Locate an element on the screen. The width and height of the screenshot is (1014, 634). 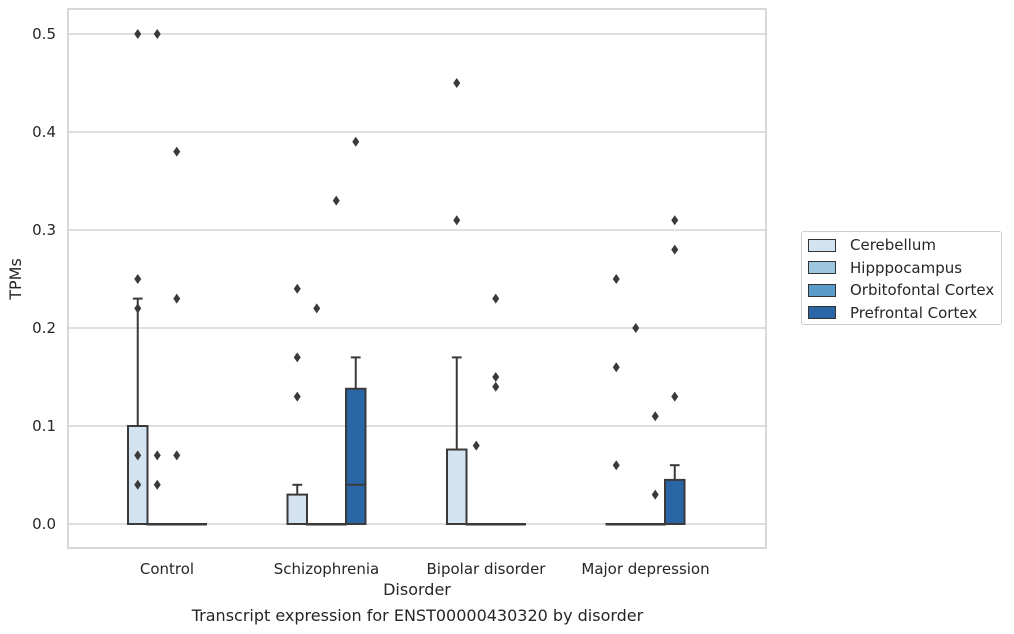
legend-label: Orbitofontal Cortex is located at coordinates (922, 290).